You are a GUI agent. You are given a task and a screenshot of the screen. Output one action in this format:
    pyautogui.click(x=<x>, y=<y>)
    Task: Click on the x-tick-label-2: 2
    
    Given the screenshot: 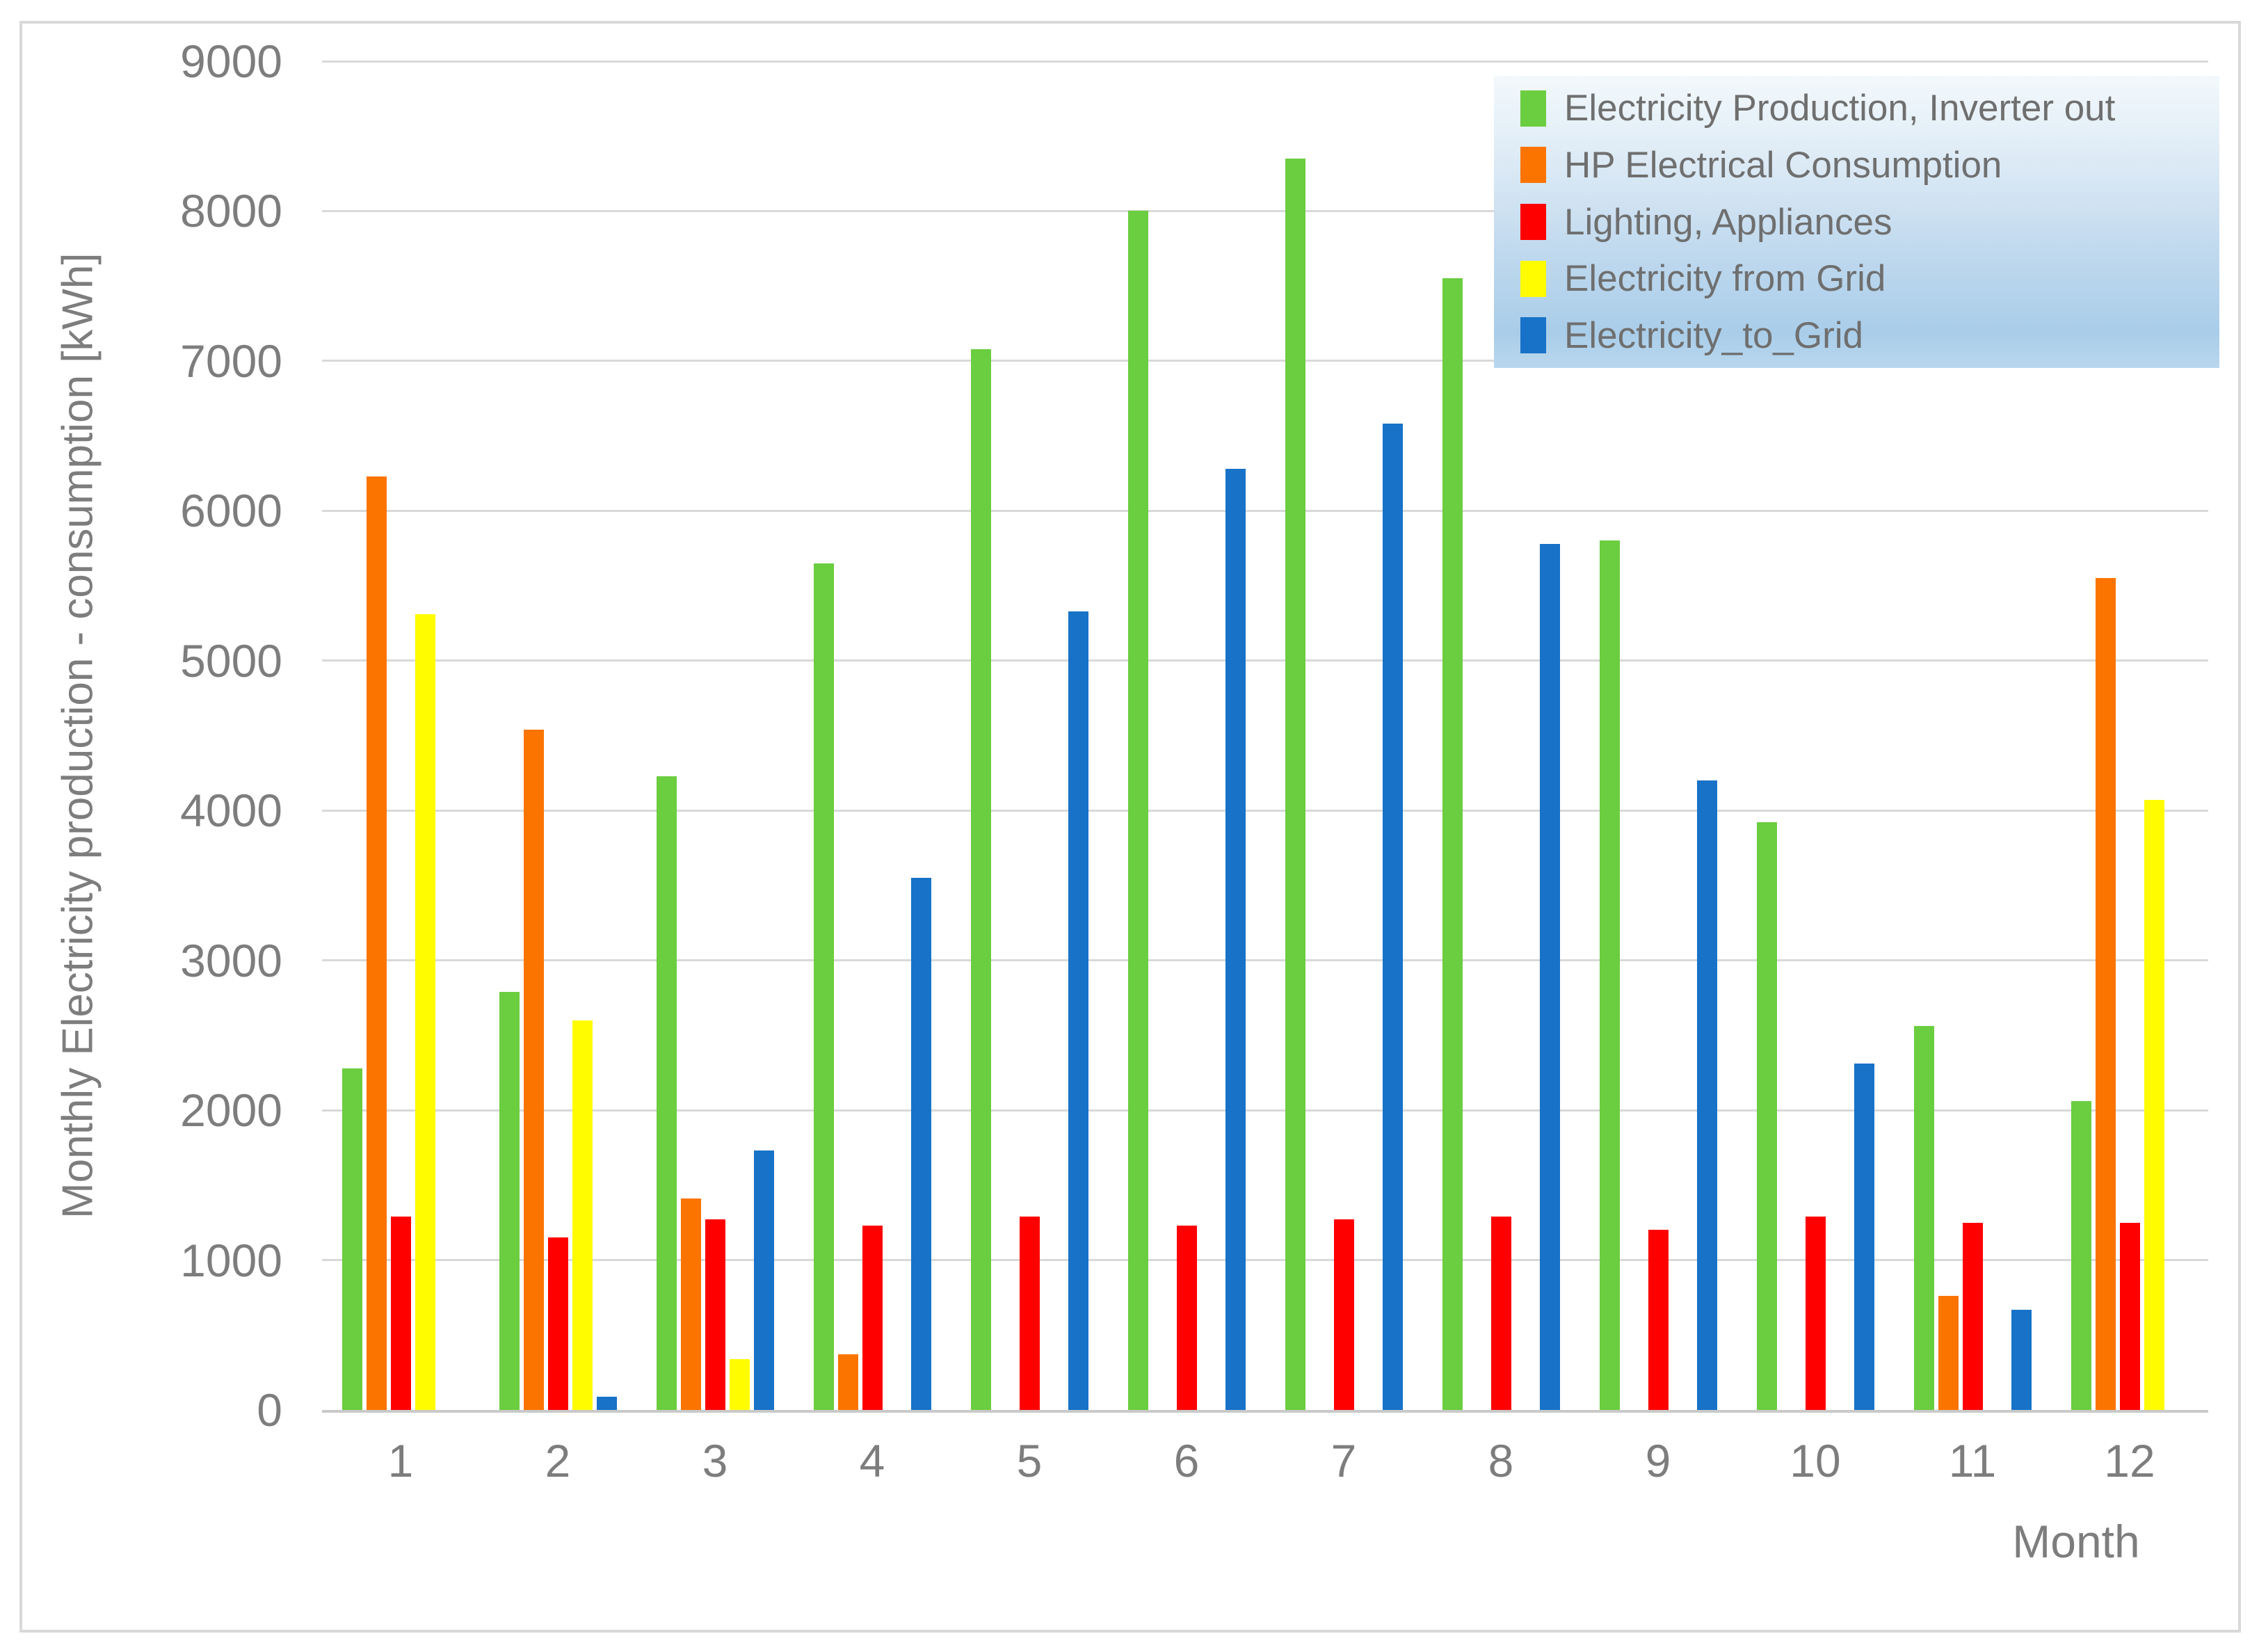 What is the action you would take?
    pyautogui.click(x=558, y=1460)
    